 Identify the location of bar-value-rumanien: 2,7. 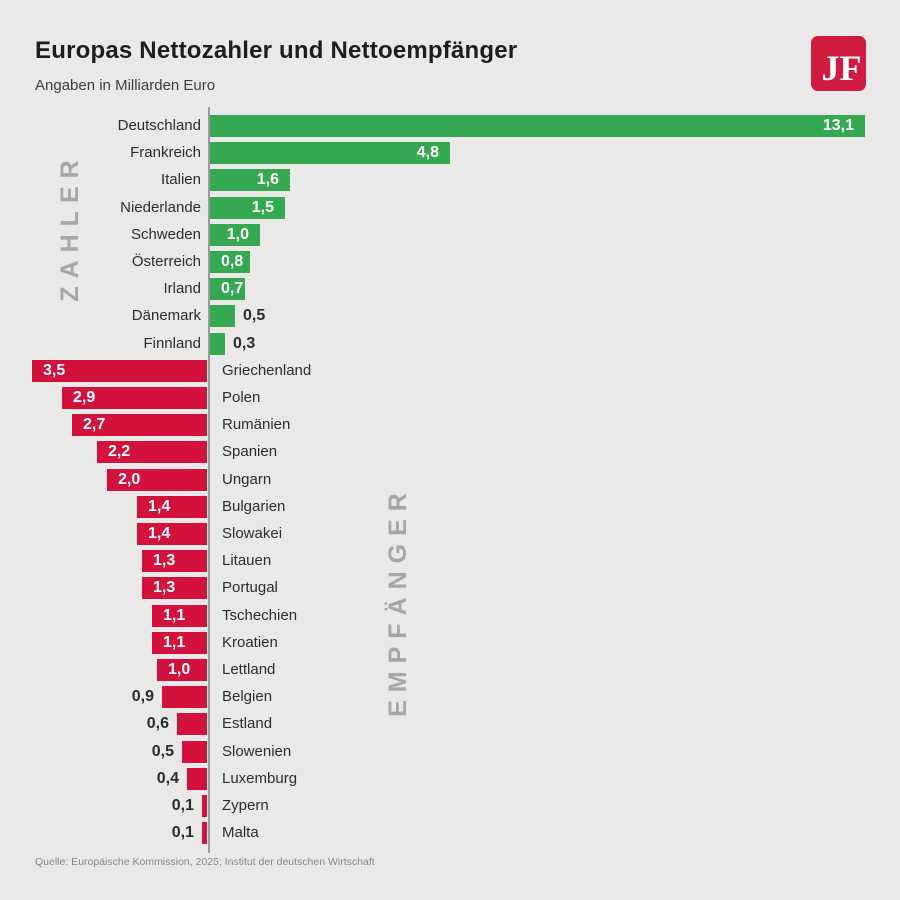
(94, 424).